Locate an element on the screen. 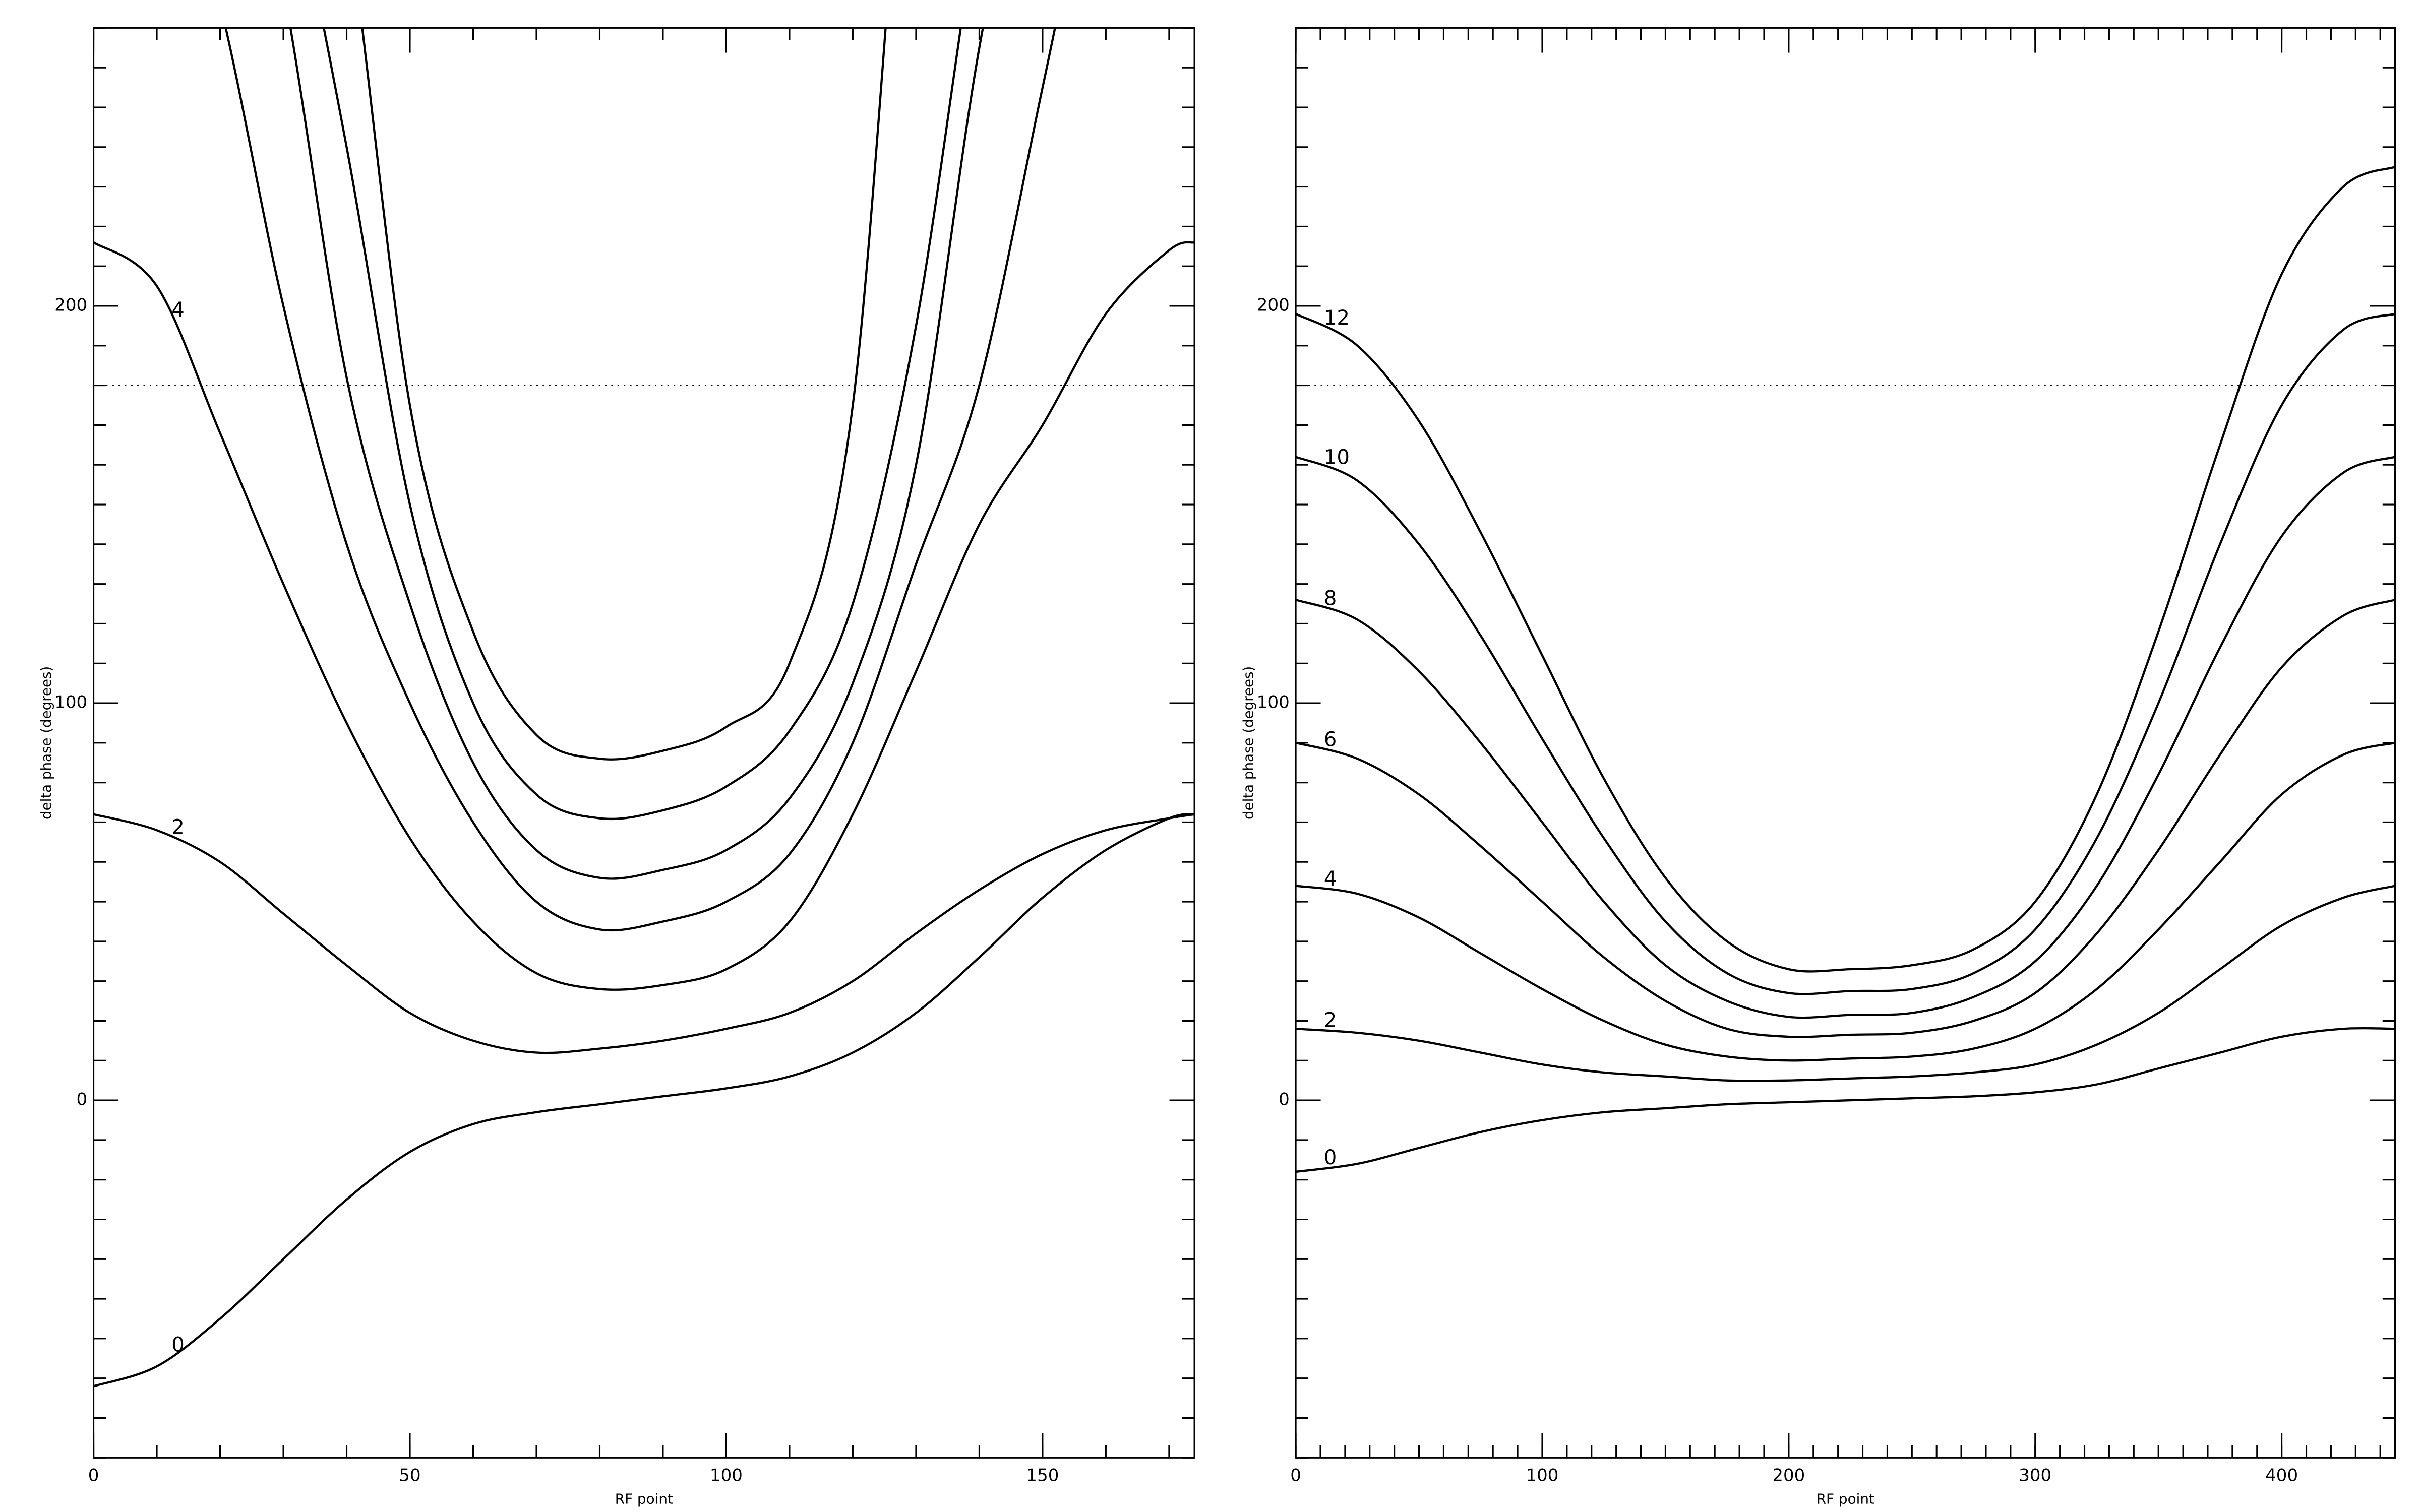 This screenshot has width=2420, height=1512. curve-label: 8 is located at coordinates (1330, 598).